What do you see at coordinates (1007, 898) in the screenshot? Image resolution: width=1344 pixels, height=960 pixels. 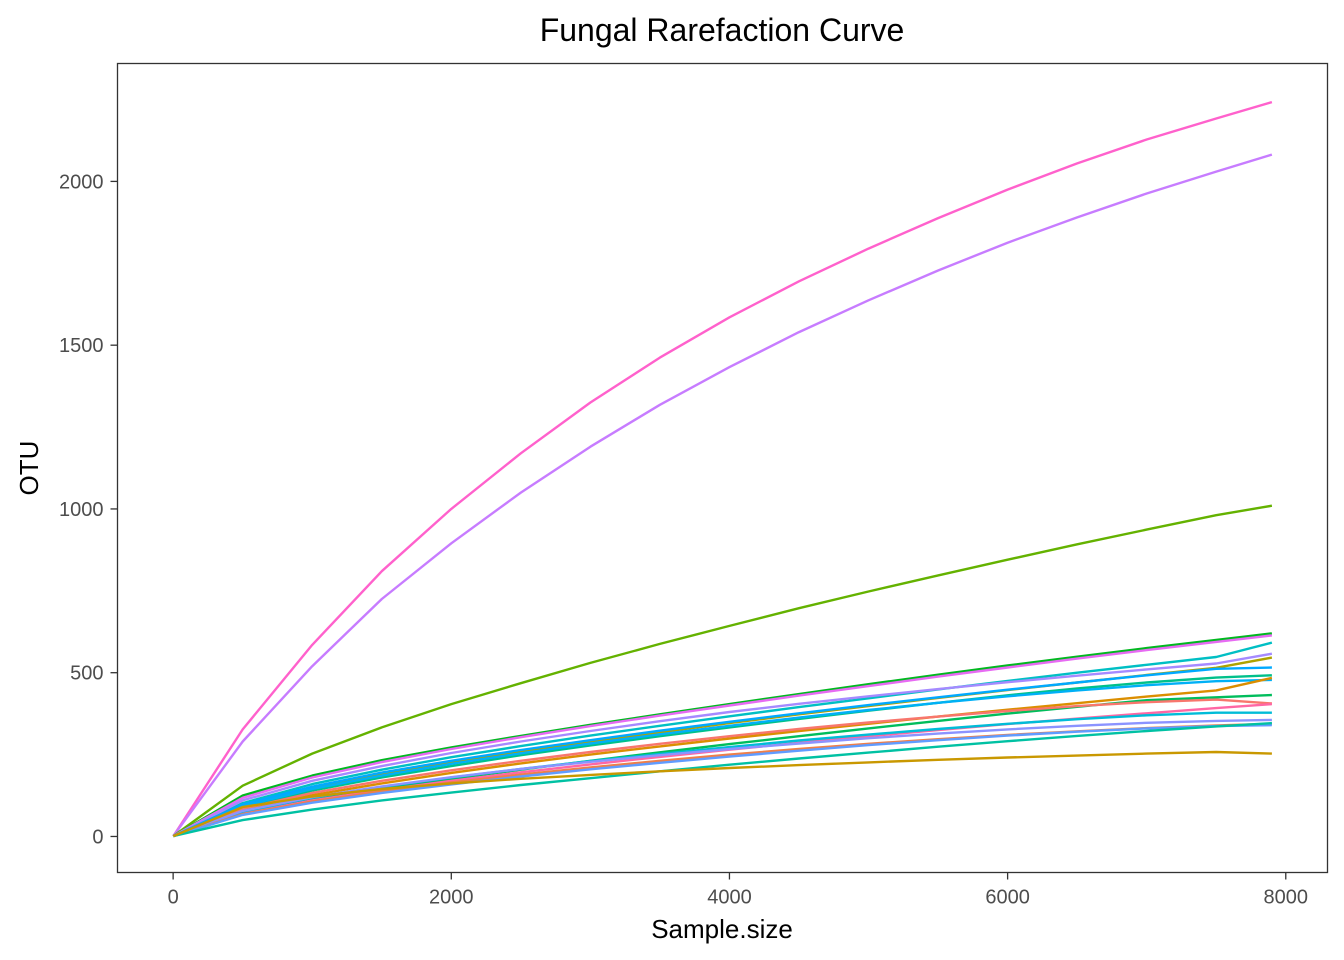 I see `x-tick-label: 6000` at bounding box center [1007, 898].